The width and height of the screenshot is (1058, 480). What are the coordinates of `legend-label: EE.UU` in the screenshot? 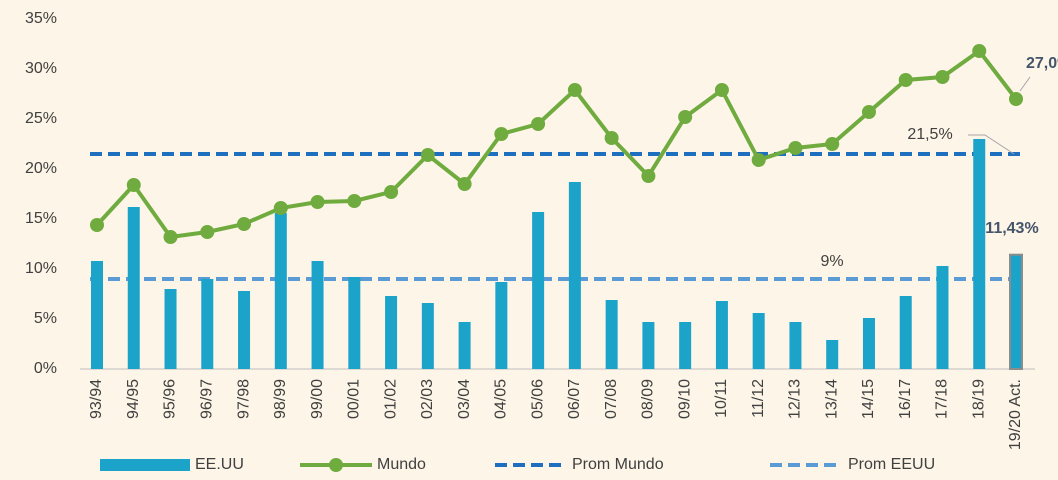 It's located at (219, 464).